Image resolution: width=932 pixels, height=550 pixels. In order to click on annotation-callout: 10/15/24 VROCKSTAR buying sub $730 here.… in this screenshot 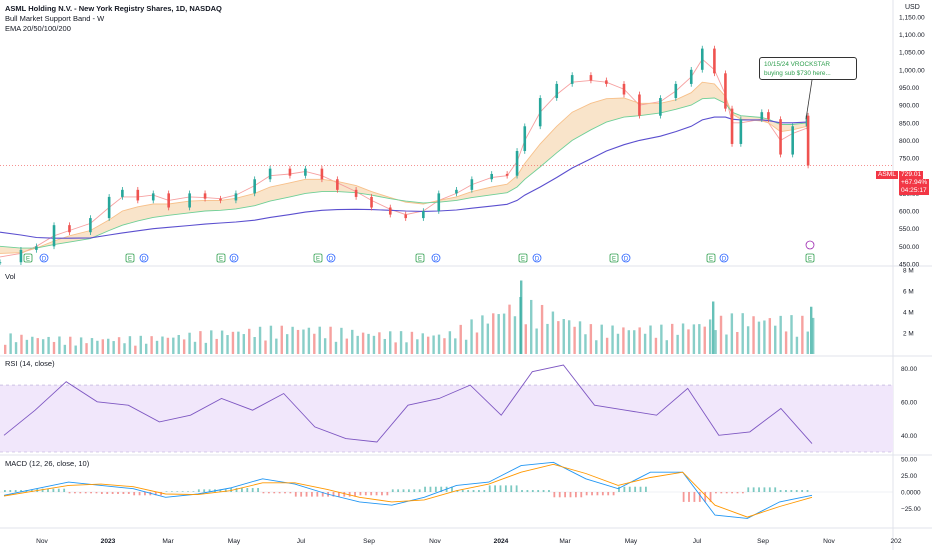, I will do `click(808, 68)`.